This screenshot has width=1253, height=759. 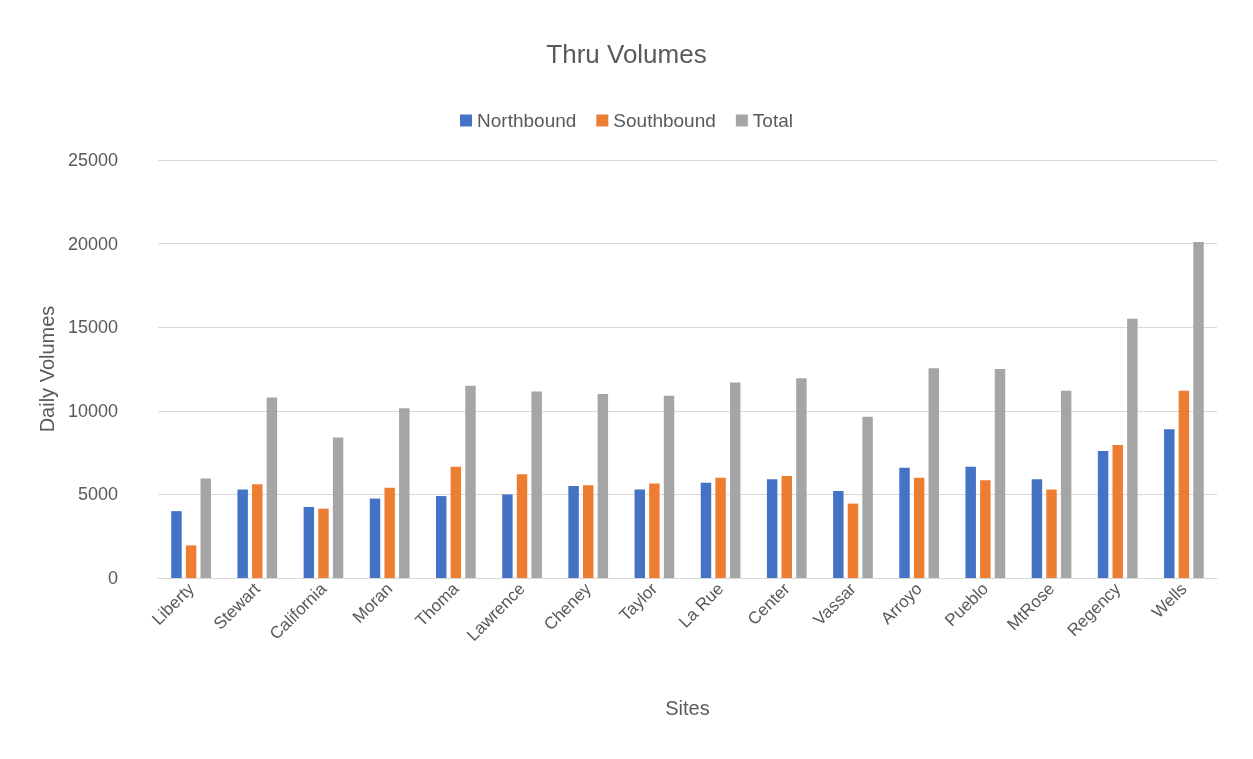 What do you see at coordinates (701, 605) in the screenshot?
I see `x-tick-label: La Rue` at bounding box center [701, 605].